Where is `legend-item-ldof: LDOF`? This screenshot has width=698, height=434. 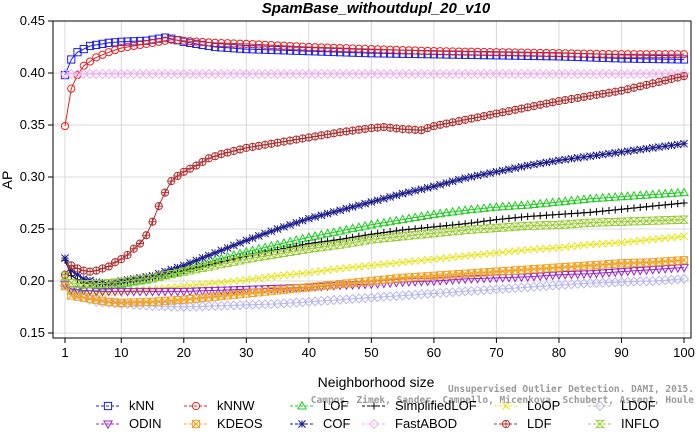 legend-item-ldof: LDOF is located at coordinates (622, 405).